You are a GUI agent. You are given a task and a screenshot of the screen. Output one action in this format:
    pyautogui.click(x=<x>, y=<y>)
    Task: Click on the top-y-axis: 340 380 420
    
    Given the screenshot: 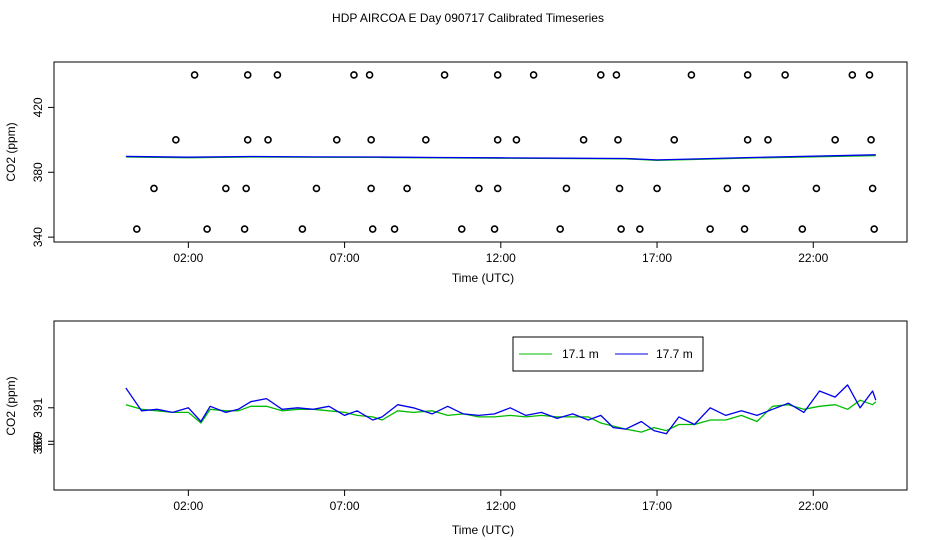 What is the action you would take?
    pyautogui.click(x=42, y=172)
    